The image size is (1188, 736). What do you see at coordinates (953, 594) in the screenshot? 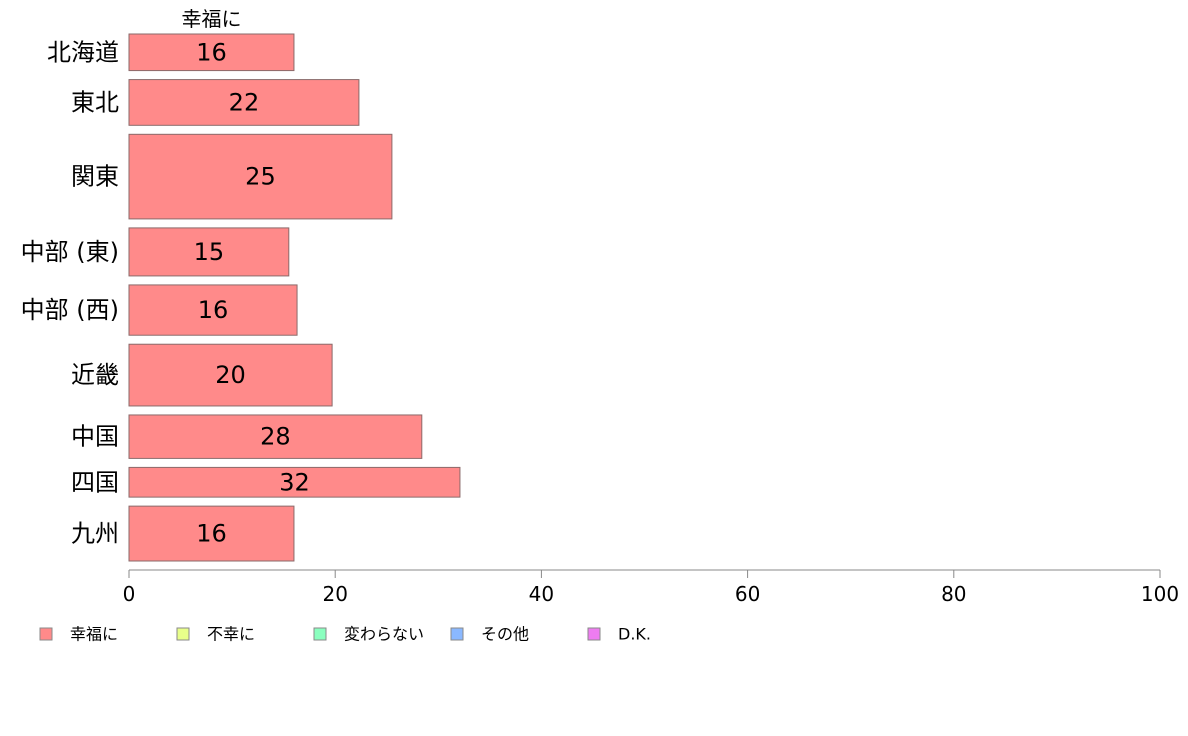
I see `x-tick-label-80: 80` at bounding box center [953, 594].